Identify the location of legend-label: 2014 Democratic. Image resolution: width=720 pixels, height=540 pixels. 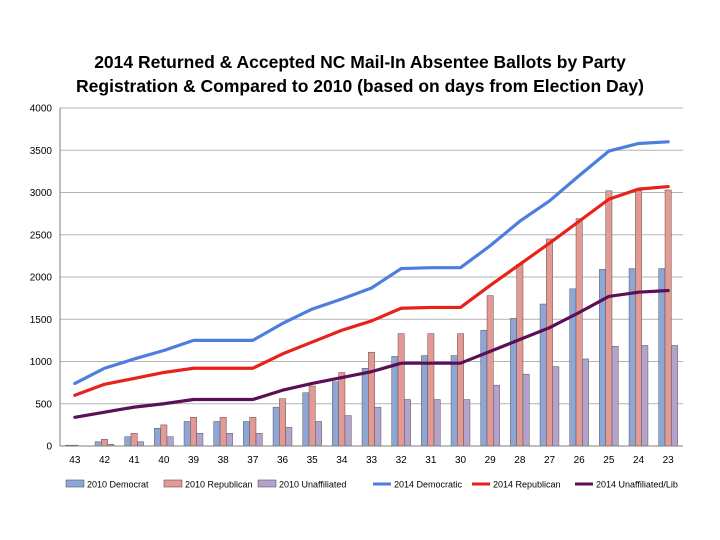
(428, 485).